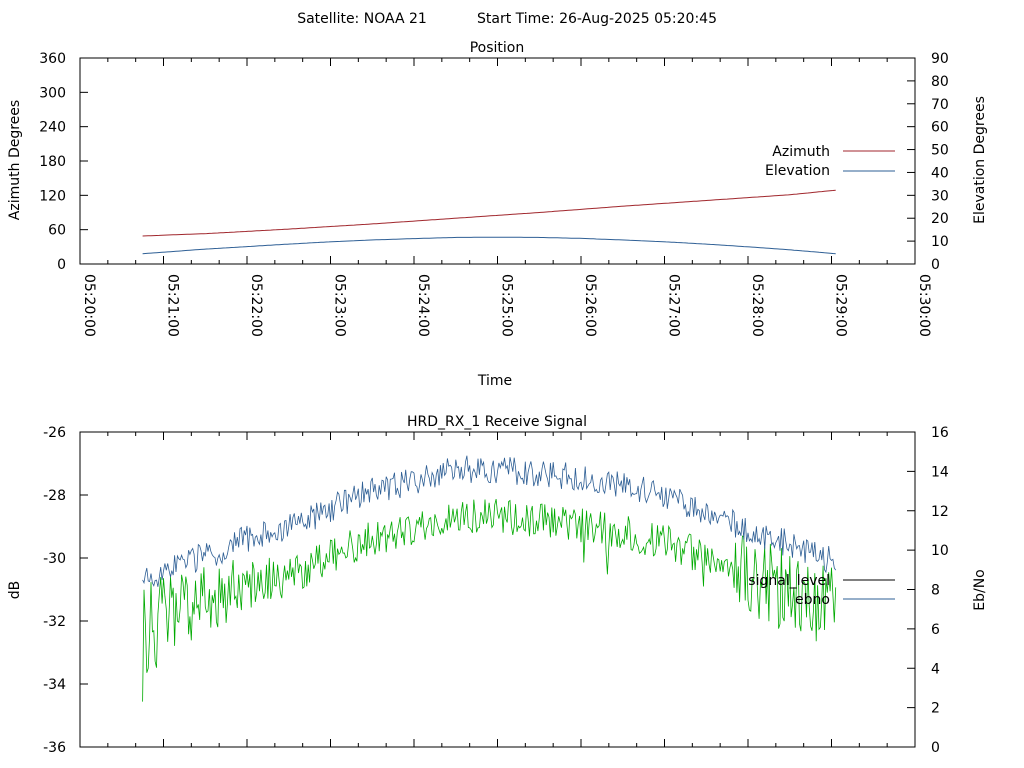 This screenshot has width=1024, height=768. What do you see at coordinates (89, 305) in the screenshot?
I see `position-x-tick-label: 05:20:00` at bounding box center [89, 305].